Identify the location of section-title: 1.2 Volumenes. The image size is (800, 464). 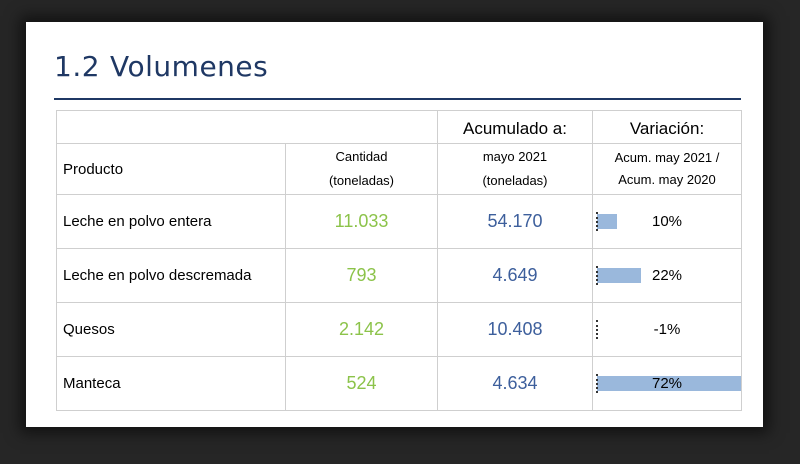
(161, 66).